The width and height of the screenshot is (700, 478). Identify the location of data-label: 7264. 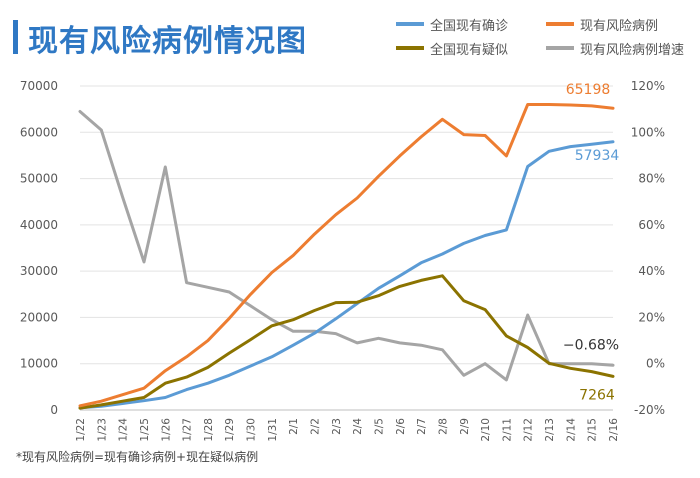
(597, 395).